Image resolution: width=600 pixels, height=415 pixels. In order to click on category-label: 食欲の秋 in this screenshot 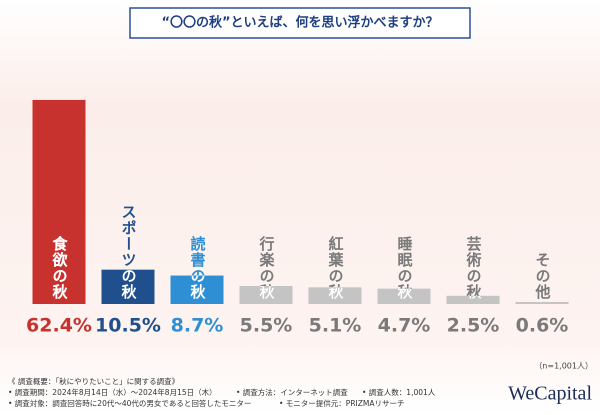, I will do `click(60, 267)`.